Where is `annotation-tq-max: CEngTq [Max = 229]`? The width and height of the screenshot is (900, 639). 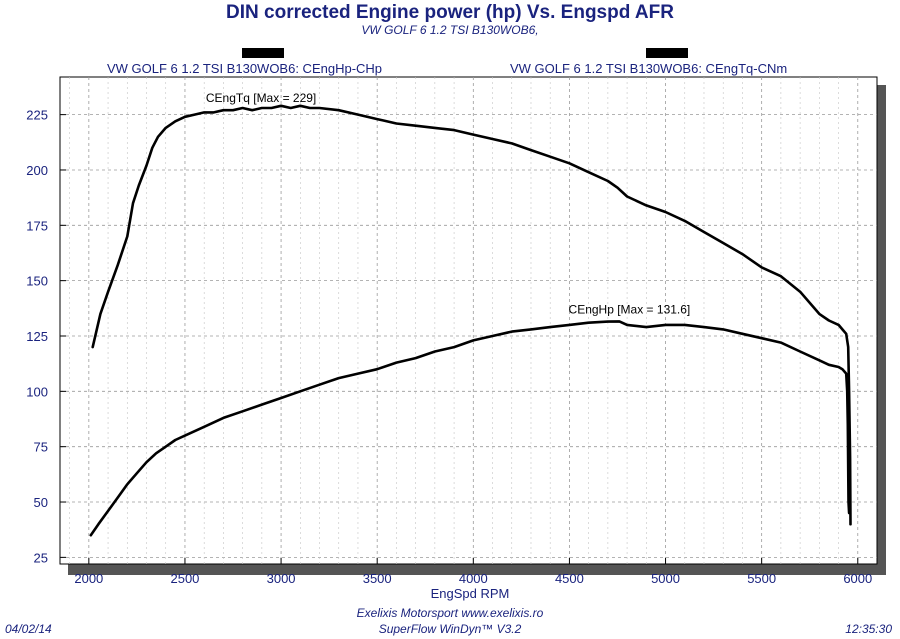 annotation-tq-max: CEngTq [Max = 229] is located at coordinates (261, 98).